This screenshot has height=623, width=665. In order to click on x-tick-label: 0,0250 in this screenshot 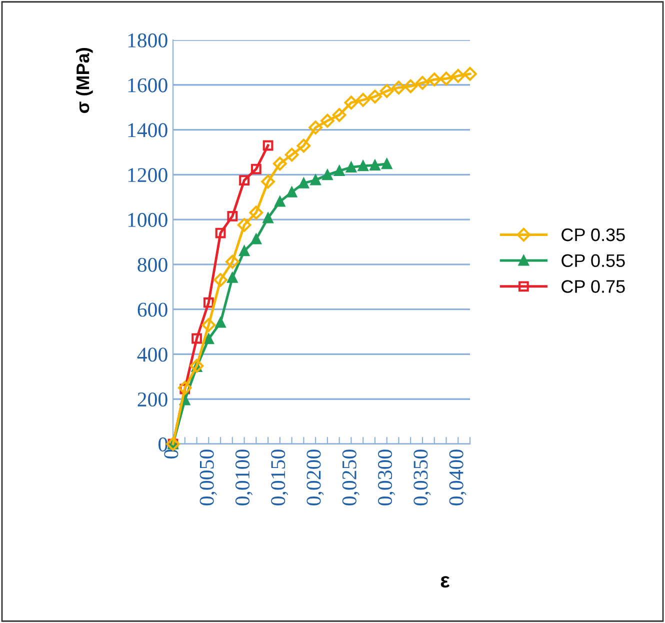, I will do `click(351, 478)`.